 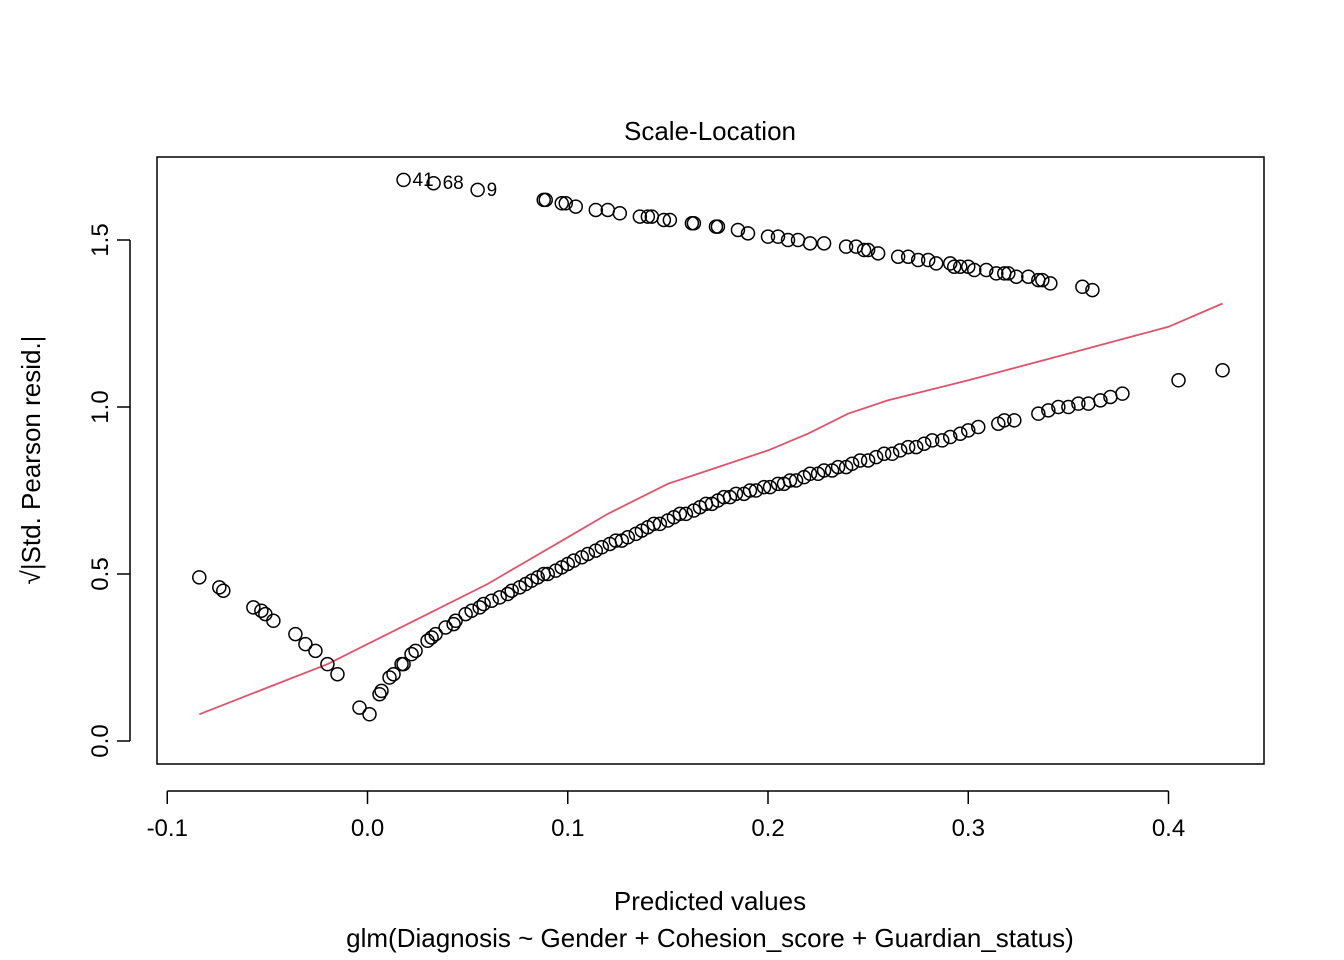 I want to click on x-tick-label: 0.4, so click(x=1168, y=828).